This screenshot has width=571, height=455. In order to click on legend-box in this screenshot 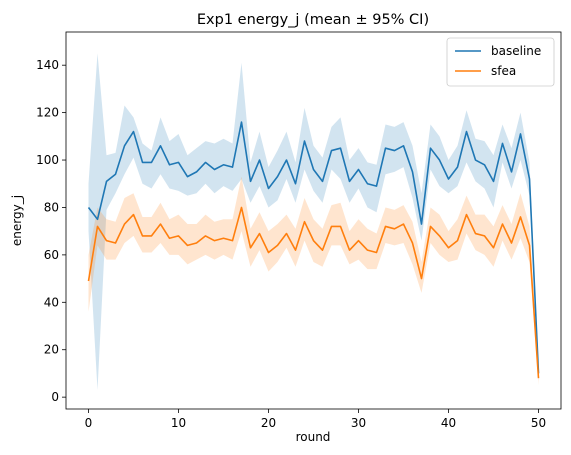, I will do `click(500, 62)`.